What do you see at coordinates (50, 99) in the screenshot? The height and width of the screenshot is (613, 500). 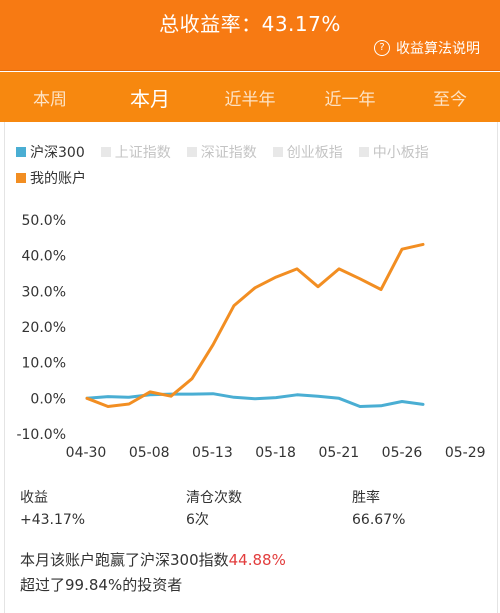 I see `tab-this-week: 本周` at bounding box center [50, 99].